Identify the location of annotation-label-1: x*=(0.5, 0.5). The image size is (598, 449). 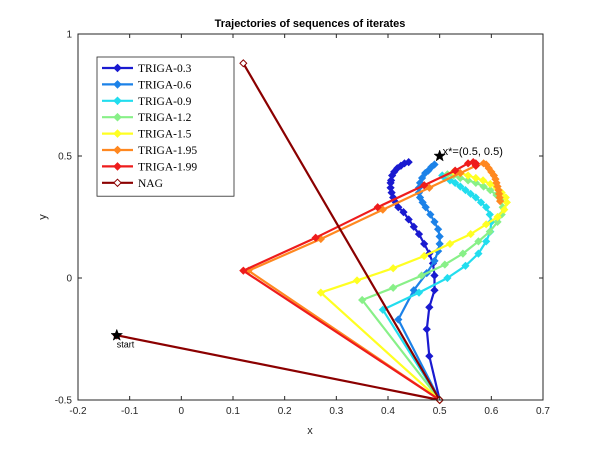
(473, 152).